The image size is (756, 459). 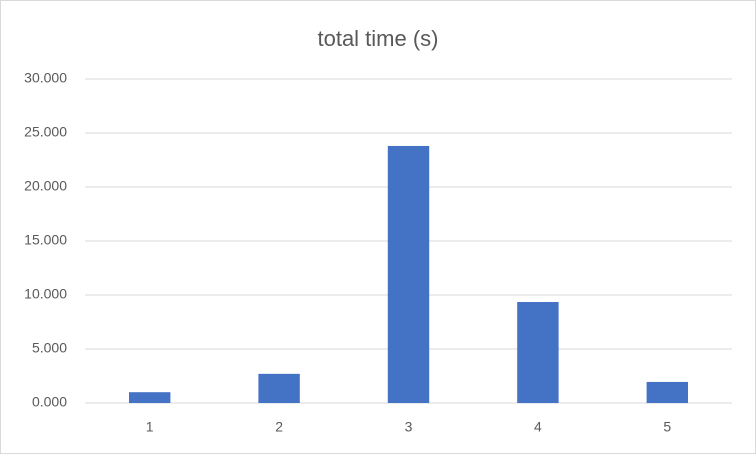 I want to click on y-tick-label: 10.000, so click(x=45, y=294).